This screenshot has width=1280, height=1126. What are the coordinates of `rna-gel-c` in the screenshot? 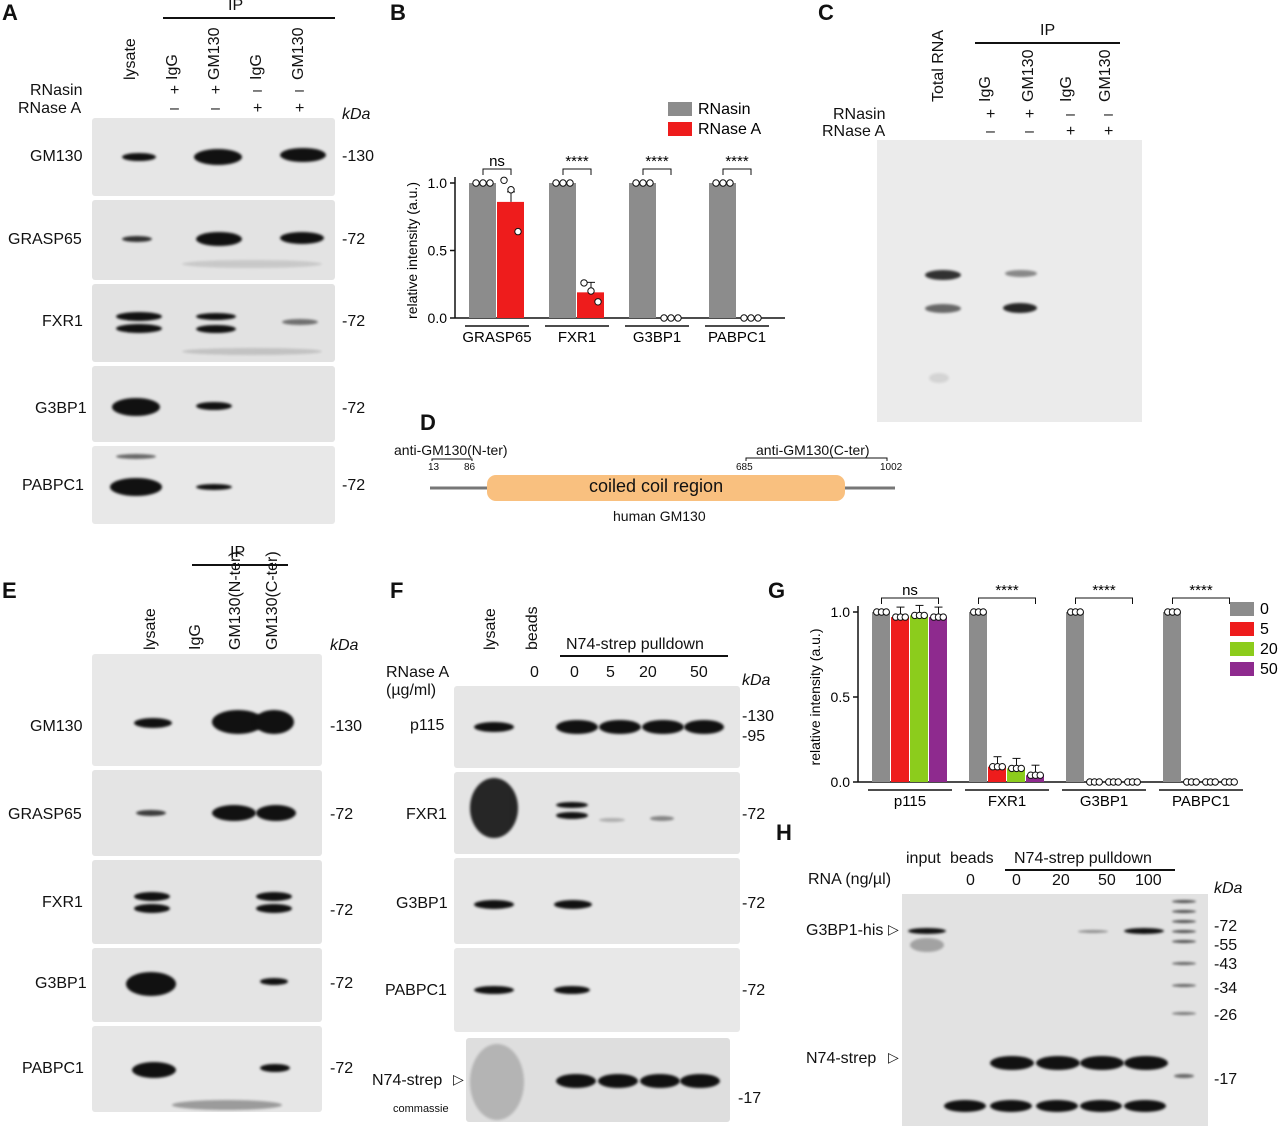 It's located at (1009, 281).